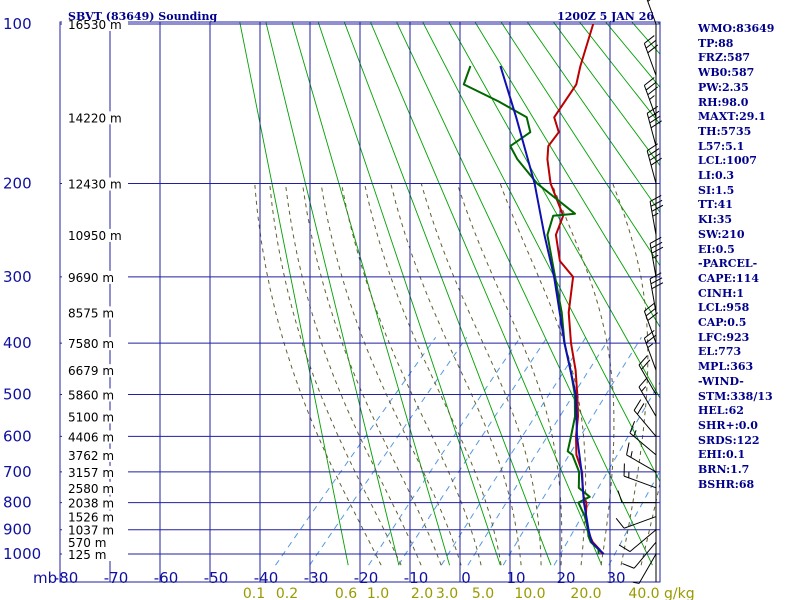 The image size is (800, 600). Describe the element at coordinates (466, 578) in the screenshot. I see `temperature-tick-label: 0` at that location.